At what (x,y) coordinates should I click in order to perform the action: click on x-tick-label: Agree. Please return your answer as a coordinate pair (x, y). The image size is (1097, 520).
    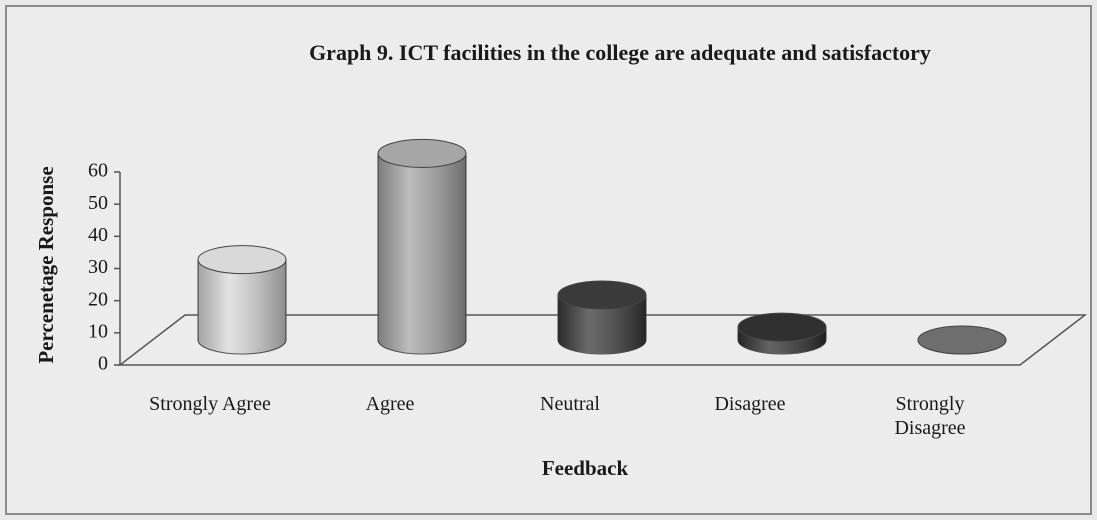
    Looking at the image, I should click on (390, 404).